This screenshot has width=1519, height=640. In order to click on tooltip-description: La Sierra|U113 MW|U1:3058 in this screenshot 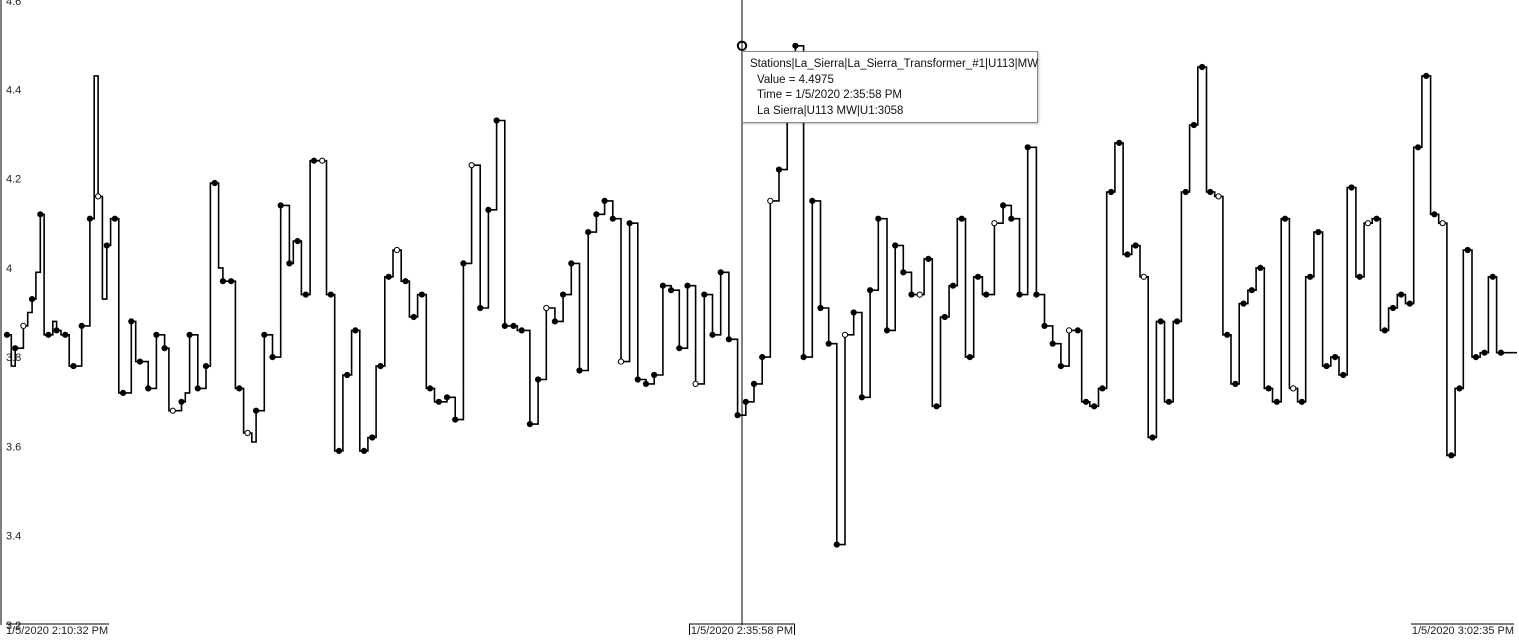, I will do `click(830, 110)`.